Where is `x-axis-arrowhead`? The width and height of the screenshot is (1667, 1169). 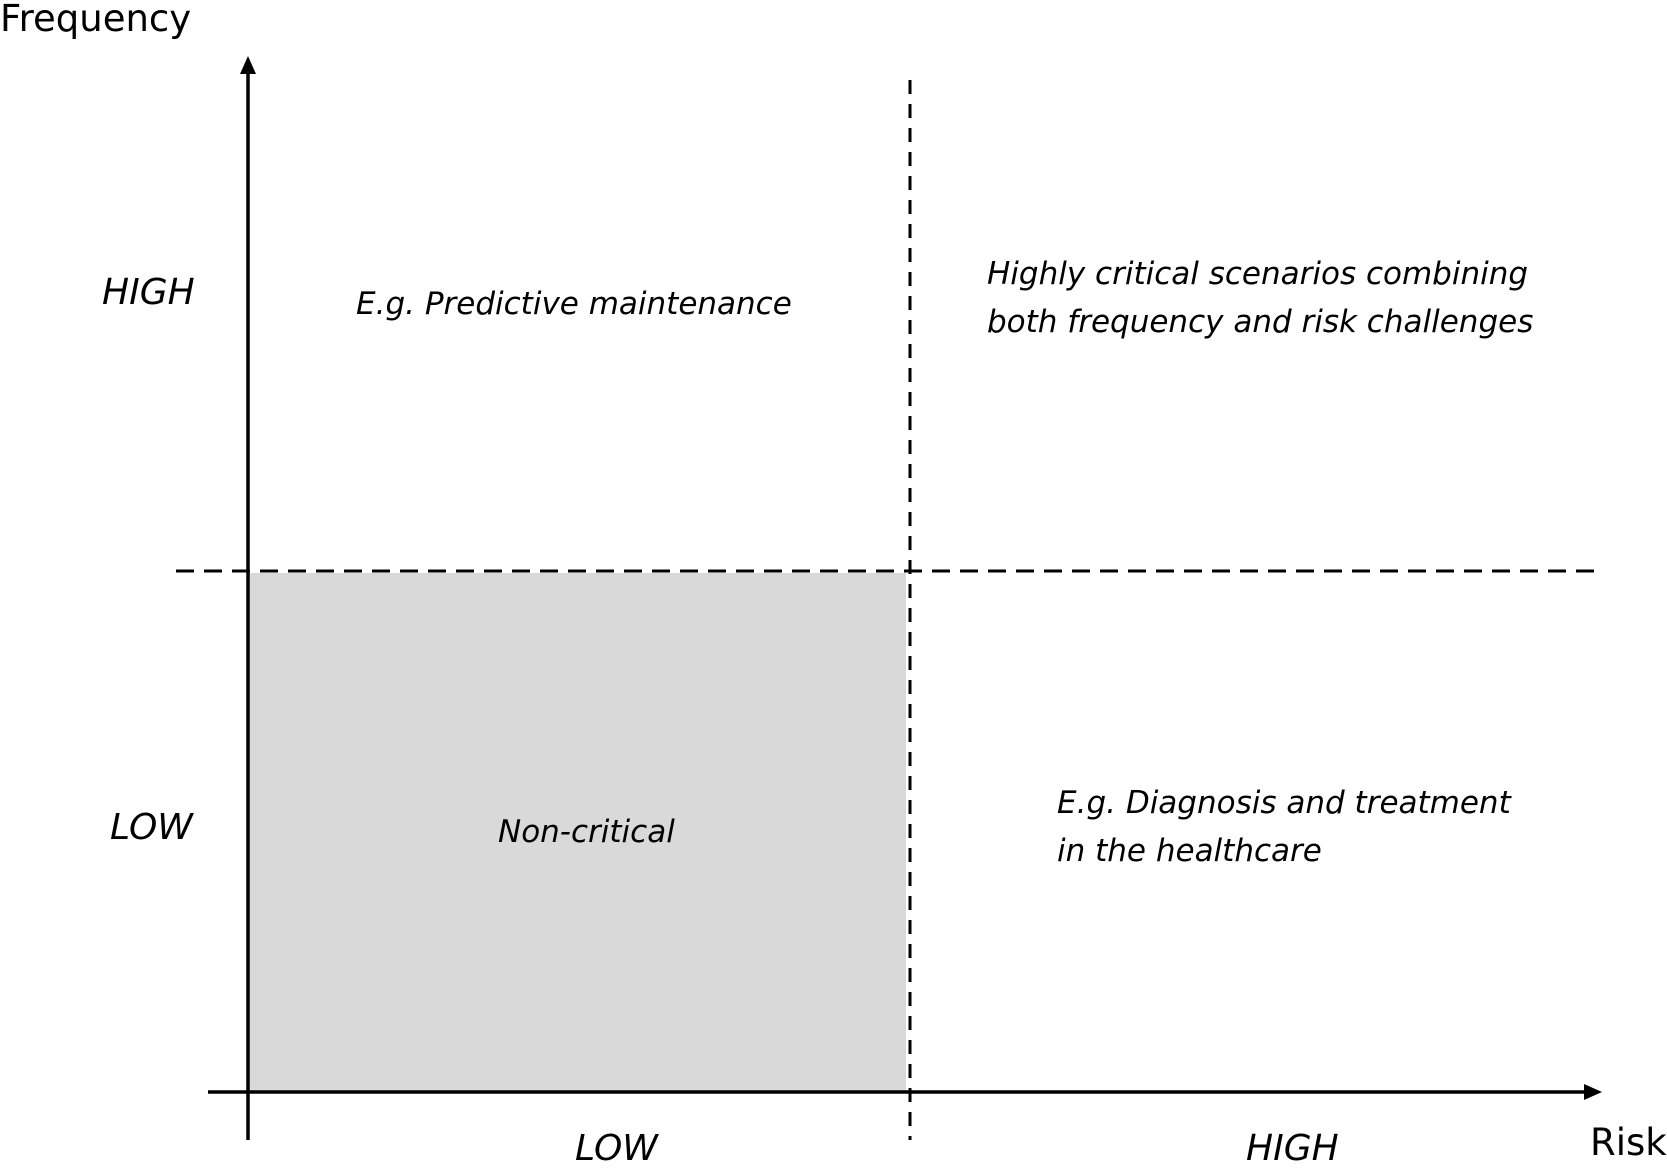
x-axis-arrowhead is located at coordinates (1593, 1092).